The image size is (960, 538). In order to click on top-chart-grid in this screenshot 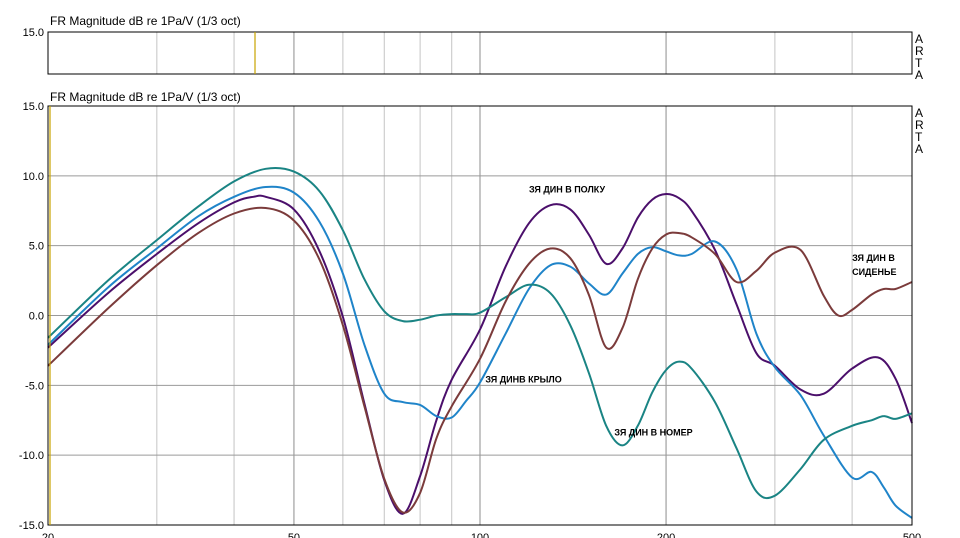, I will do `click(504, 53)`.